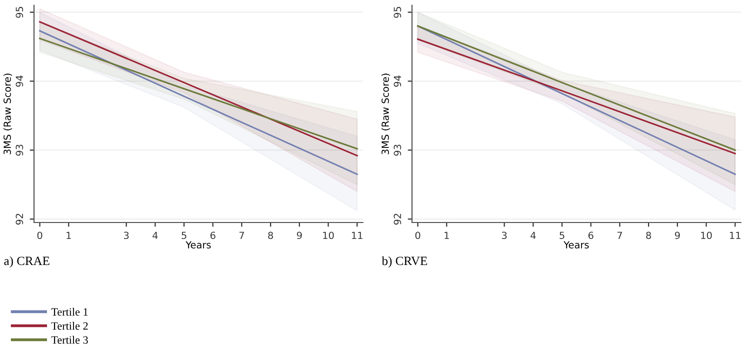 This screenshot has height=356, width=756. What do you see at coordinates (69, 312) in the screenshot?
I see `legend-label: Tertile 1` at bounding box center [69, 312].